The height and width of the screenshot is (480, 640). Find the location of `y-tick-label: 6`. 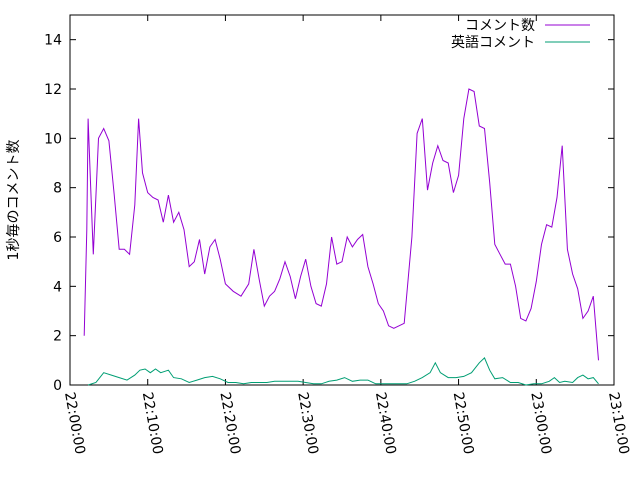

y-tick-label: 6 is located at coordinates (57, 238).